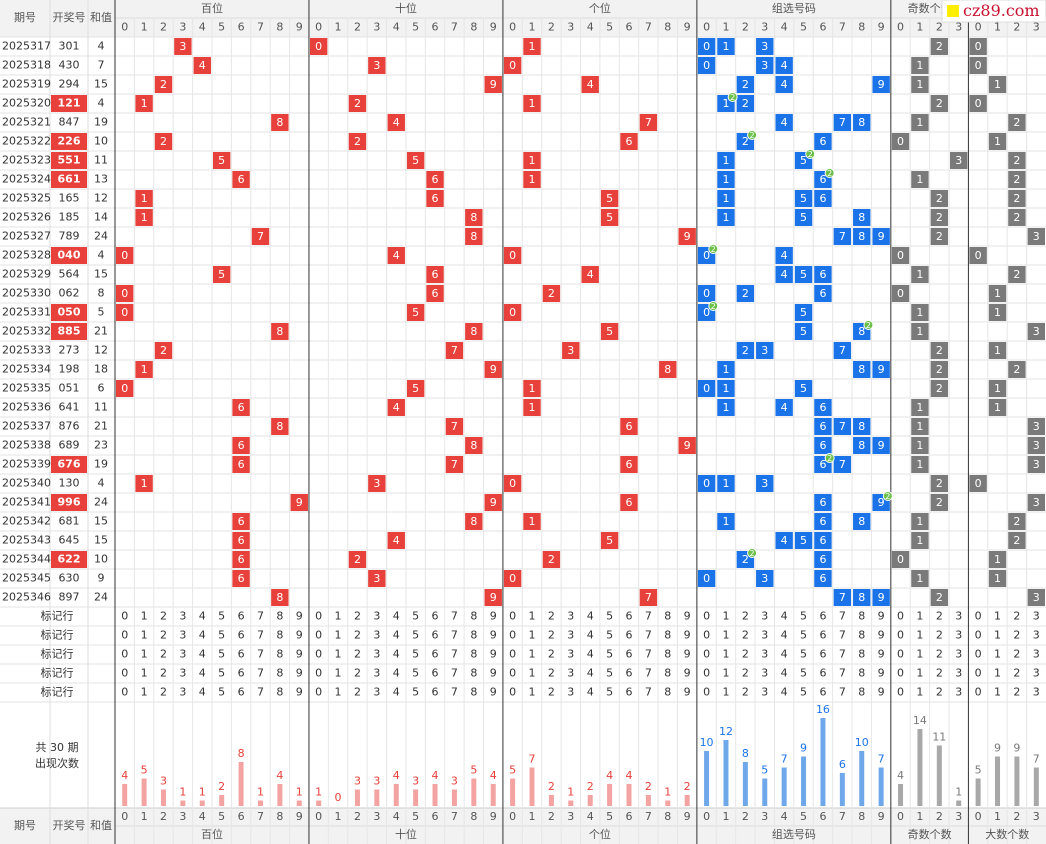 The height and width of the screenshot is (844, 1046). What do you see at coordinates (842, 122) in the screenshot?
I see `group-cell-text: 7` at bounding box center [842, 122].